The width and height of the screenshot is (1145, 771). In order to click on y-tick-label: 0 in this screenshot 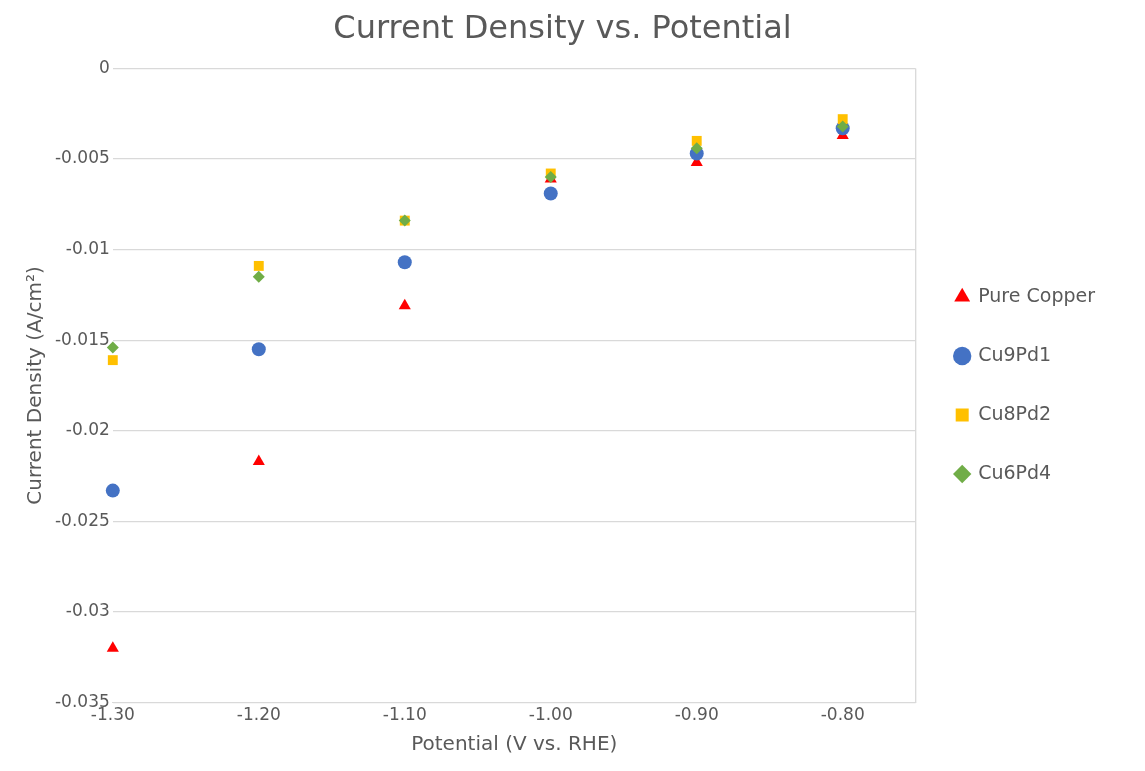, I will do `click(104, 66)`.